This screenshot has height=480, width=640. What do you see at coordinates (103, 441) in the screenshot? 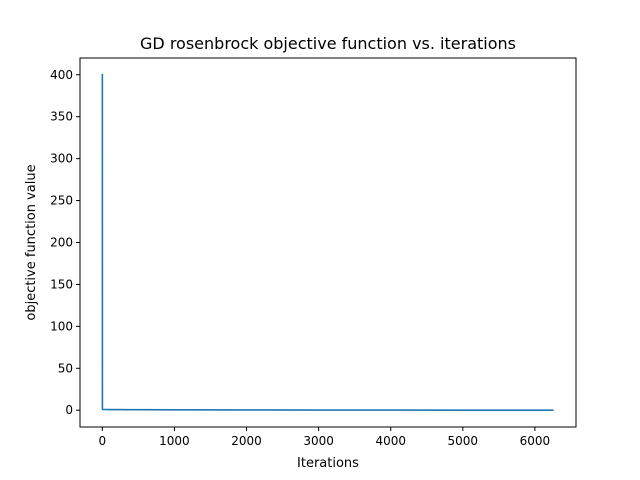
I see `x-tick-label: 0` at bounding box center [103, 441].